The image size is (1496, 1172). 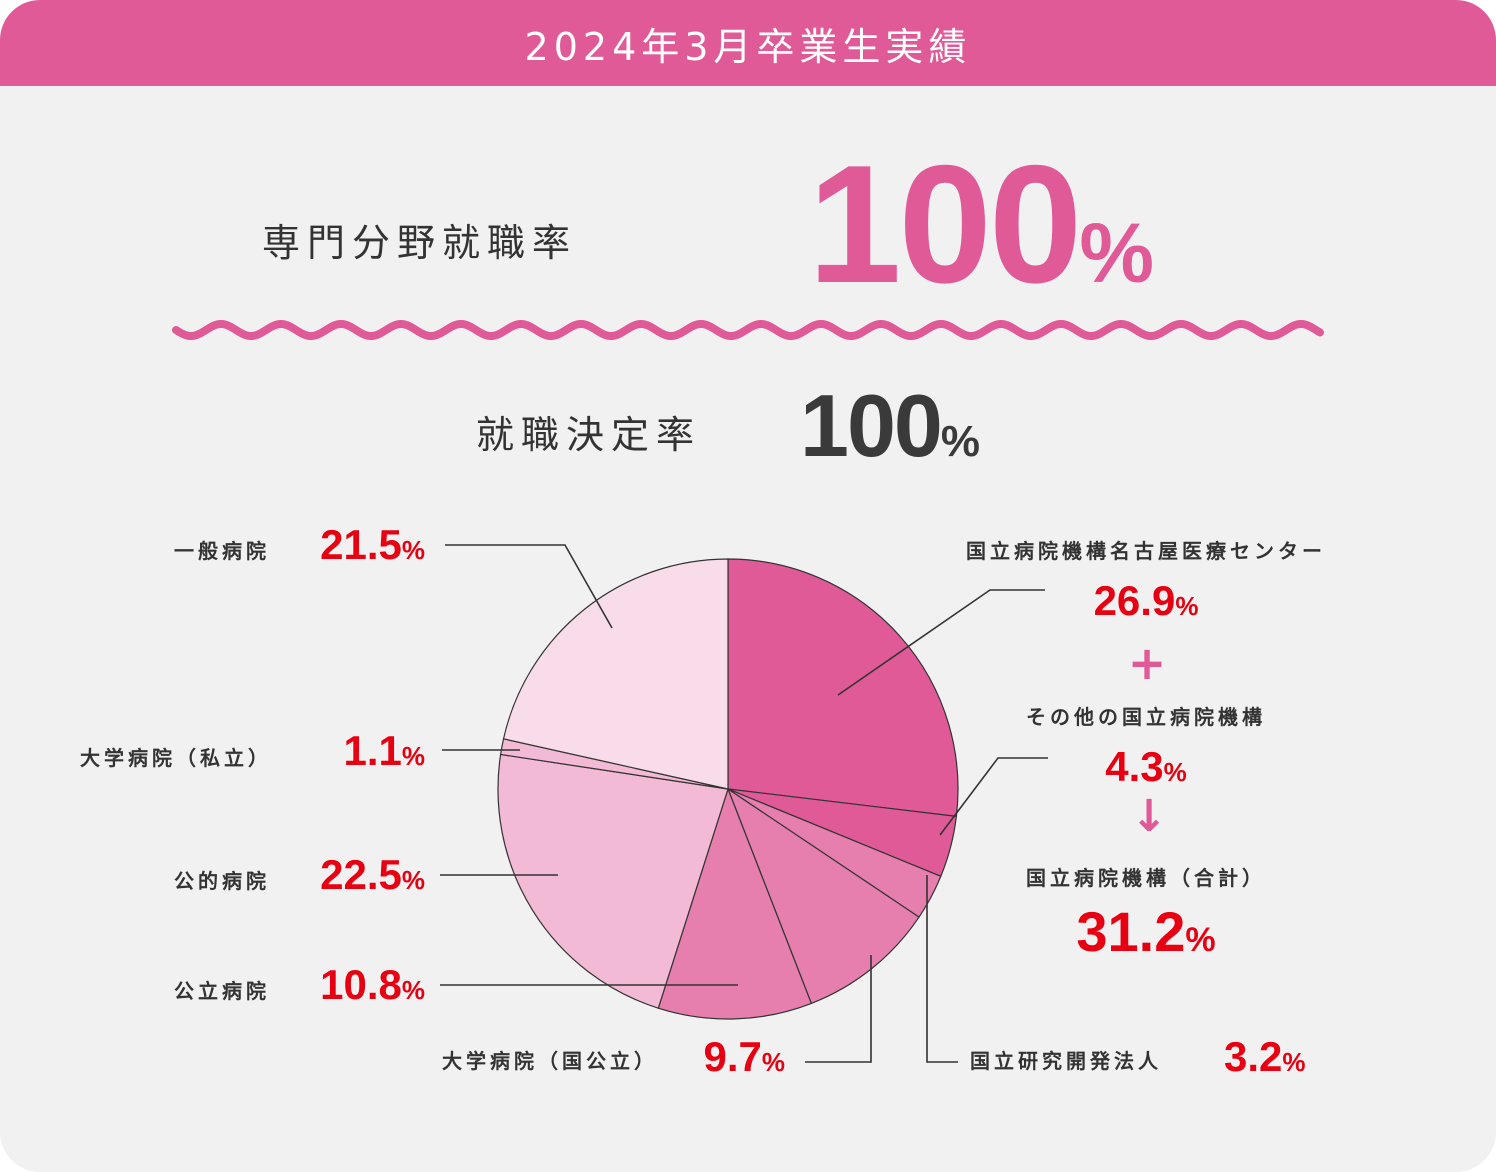 What do you see at coordinates (1175, 772) in the screenshot?
I see `label-other-national-unit: %` at bounding box center [1175, 772].